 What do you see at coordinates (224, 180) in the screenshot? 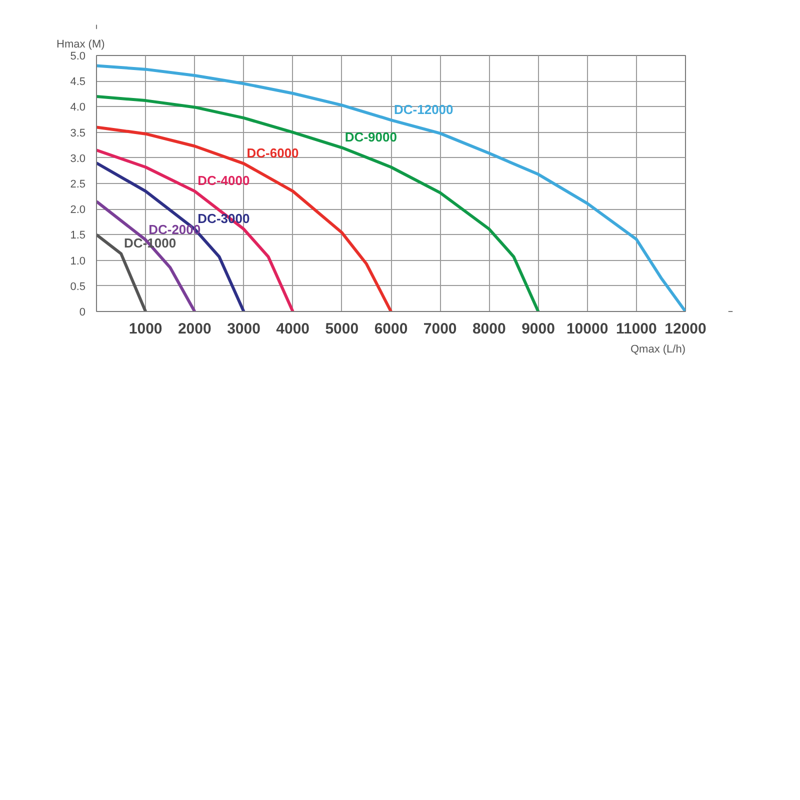
I see `series-label: DC-4000` at bounding box center [224, 180].